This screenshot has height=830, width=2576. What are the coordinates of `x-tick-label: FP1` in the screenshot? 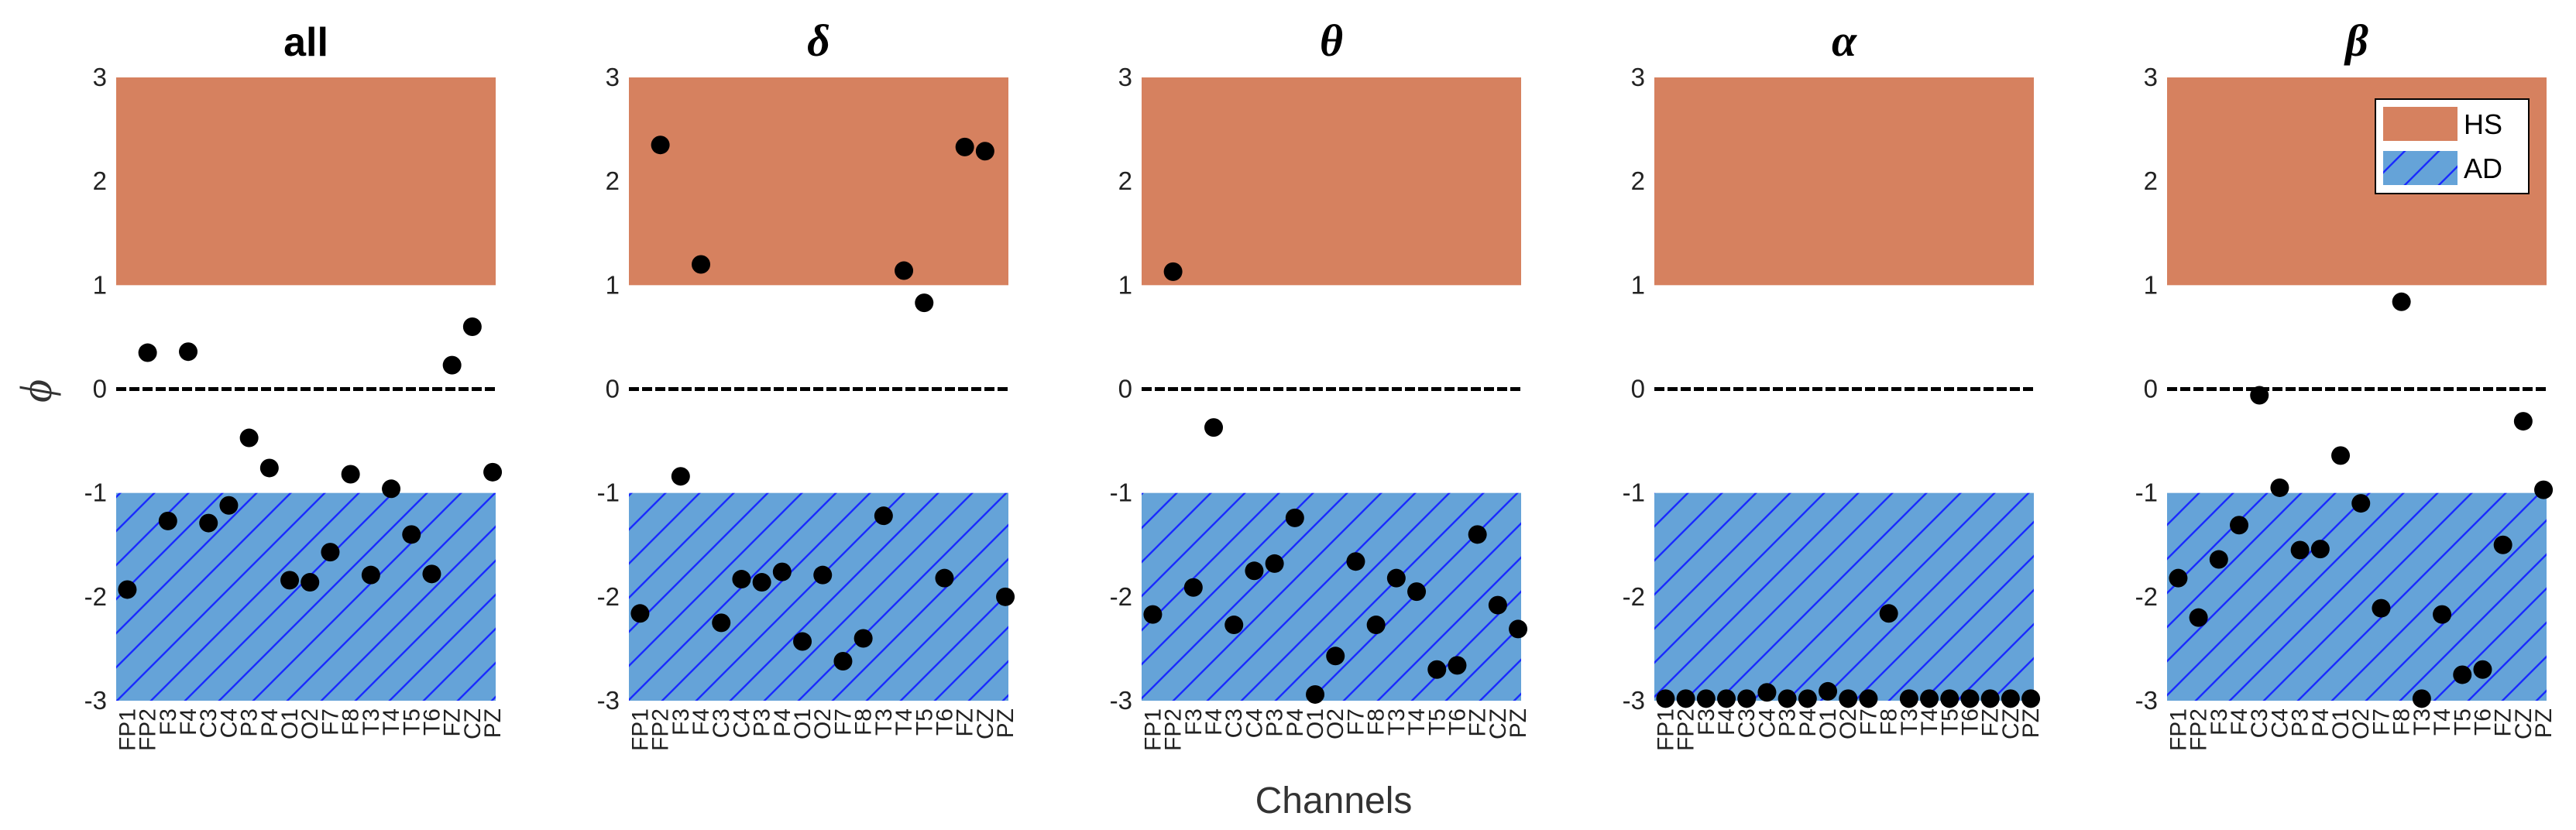 It's located at (1665, 729).